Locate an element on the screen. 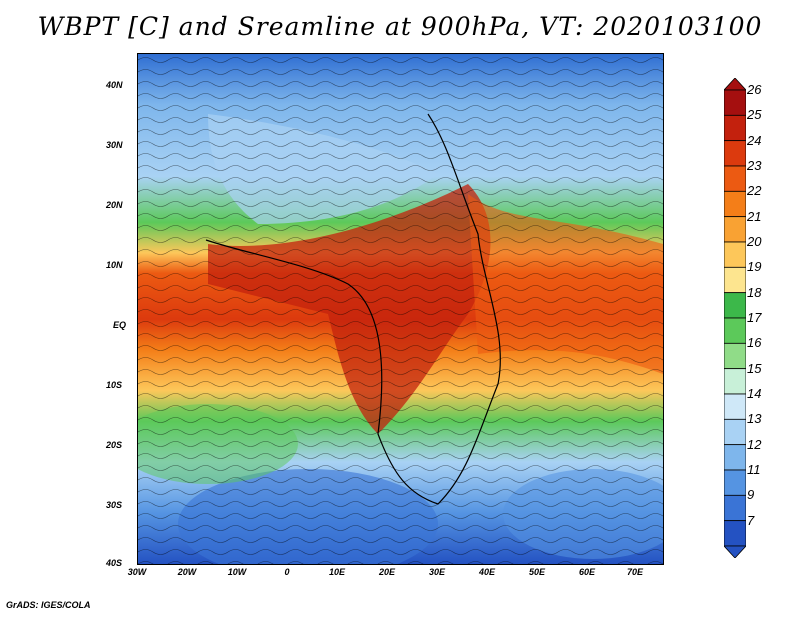  colorbar-label: 19 is located at coordinates (754, 267).